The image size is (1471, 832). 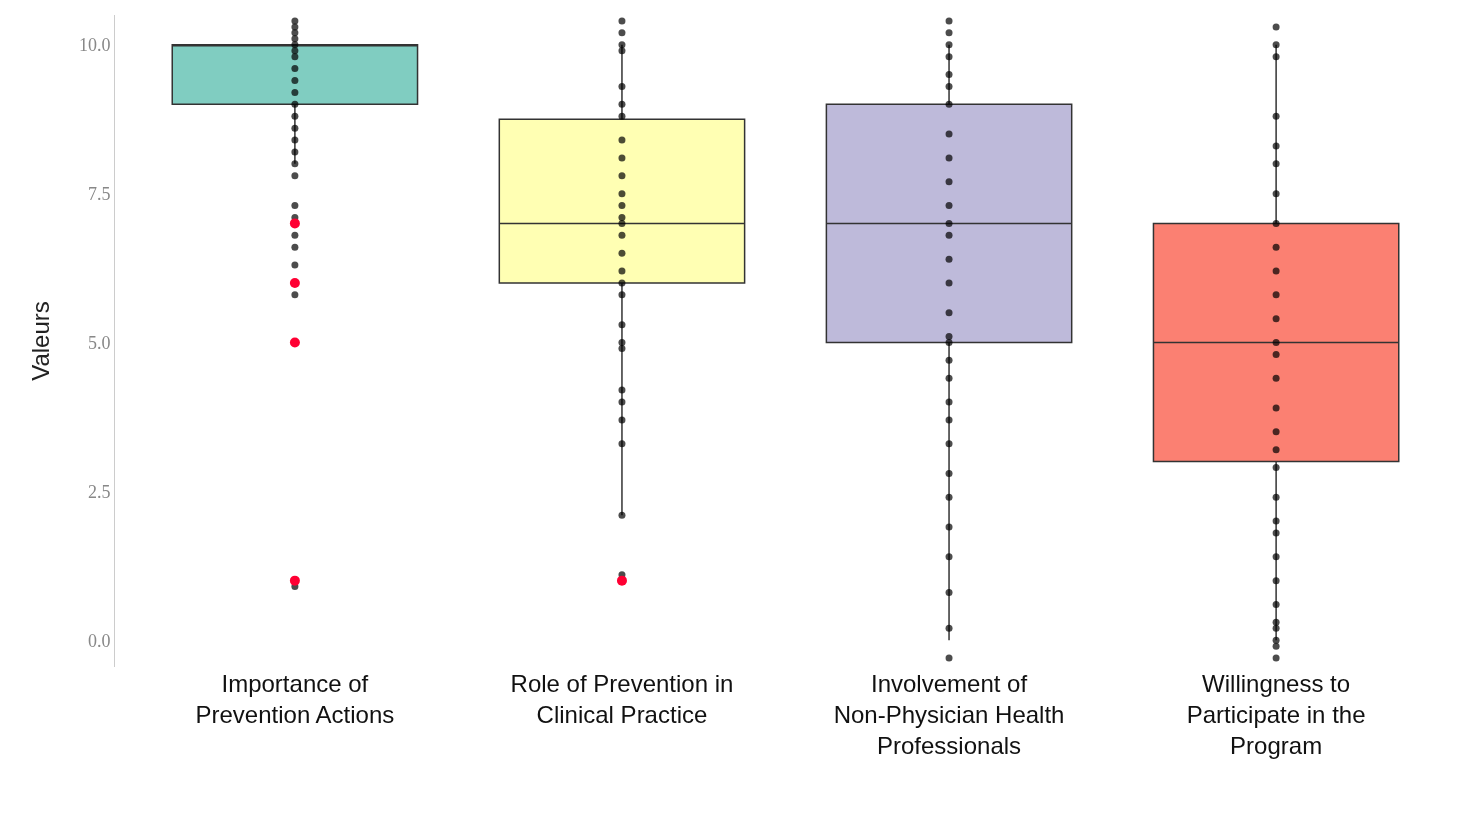 What do you see at coordinates (94, 45) in the screenshot?
I see `y-tick-label: 10.0` at bounding box center [94, 45].